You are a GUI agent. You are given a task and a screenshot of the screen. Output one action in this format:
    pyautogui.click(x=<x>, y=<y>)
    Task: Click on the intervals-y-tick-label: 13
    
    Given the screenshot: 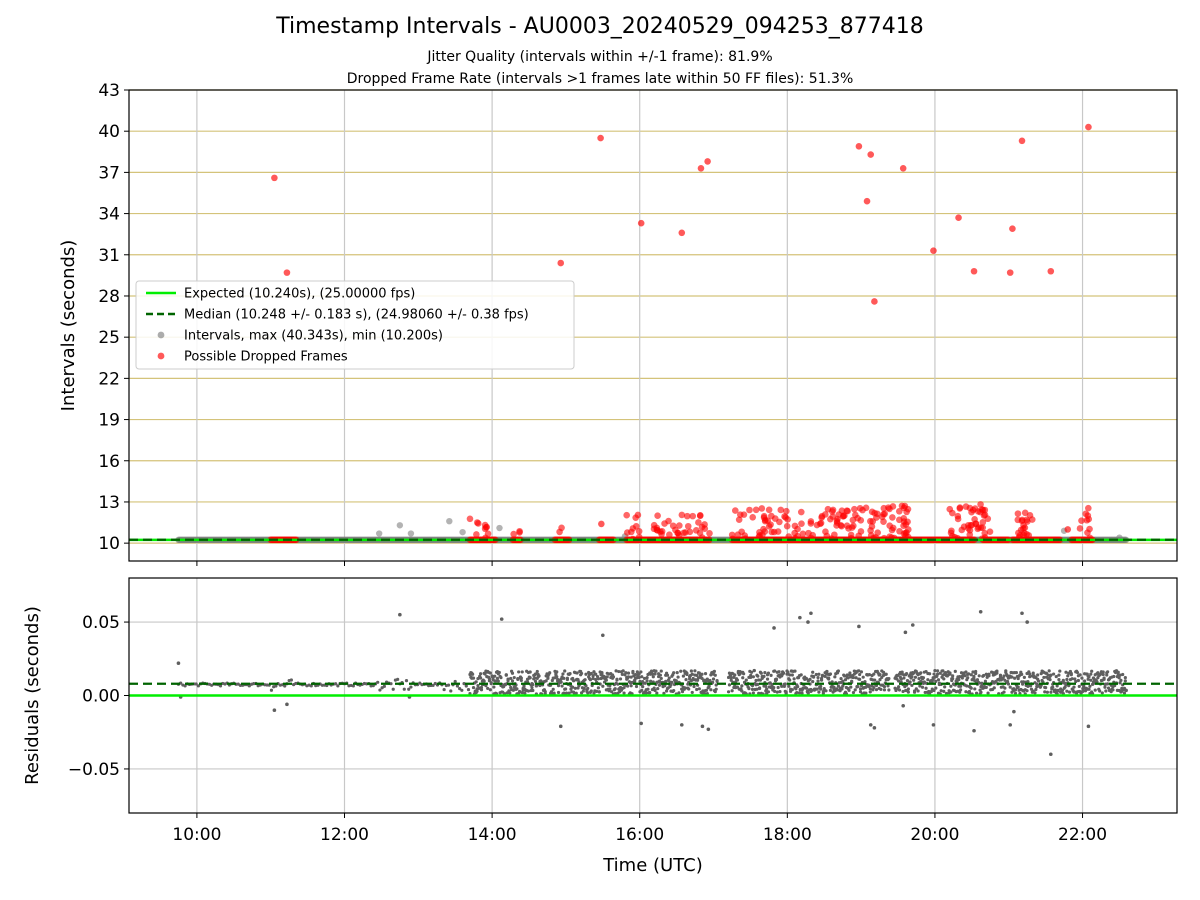 What is the action you would take?
    pyautogui.click(x=109, y=503)
    